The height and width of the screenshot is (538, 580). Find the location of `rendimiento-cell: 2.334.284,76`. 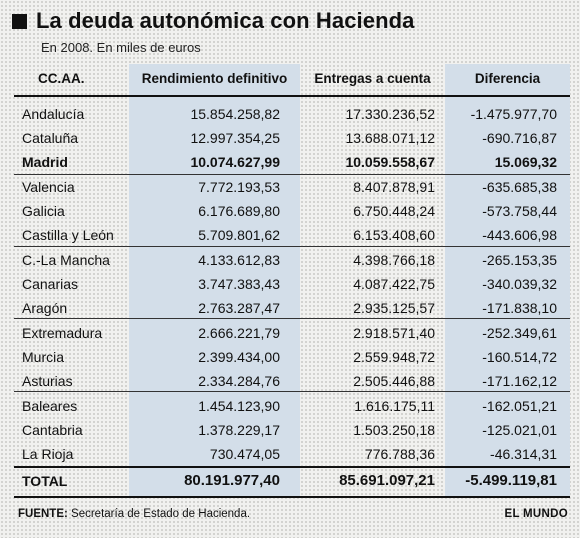

rendimiento-cell: 2.334.284,76 is located at coordinates (239, 381).